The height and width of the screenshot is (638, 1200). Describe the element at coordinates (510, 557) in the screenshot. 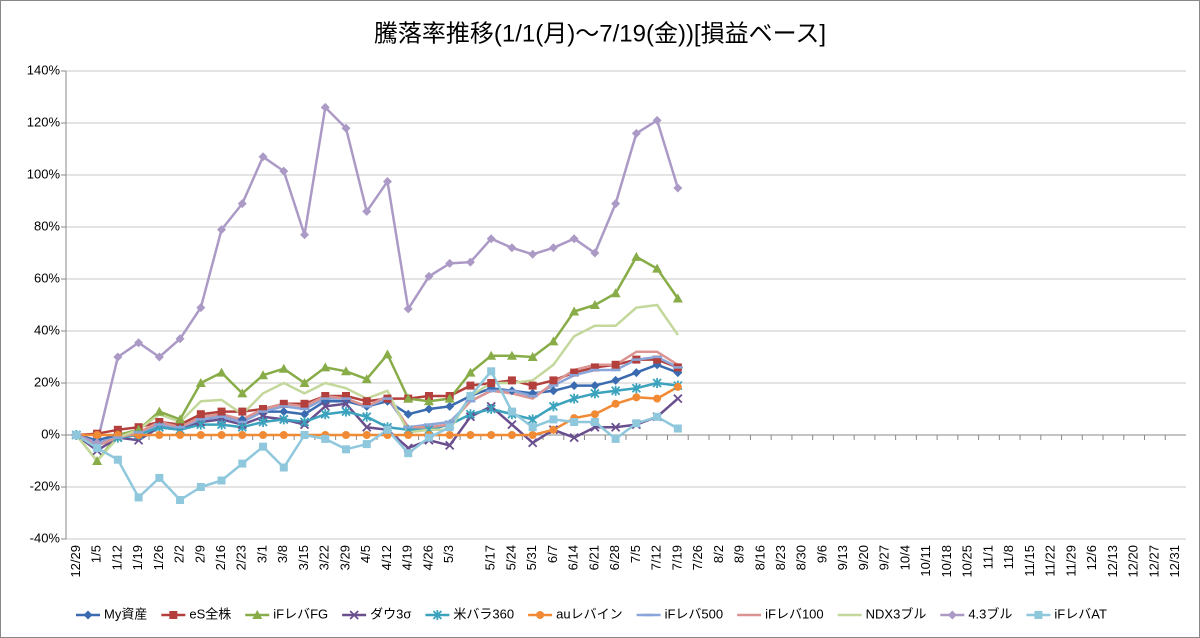

I see `x-tick-label: 5/24` at that location.